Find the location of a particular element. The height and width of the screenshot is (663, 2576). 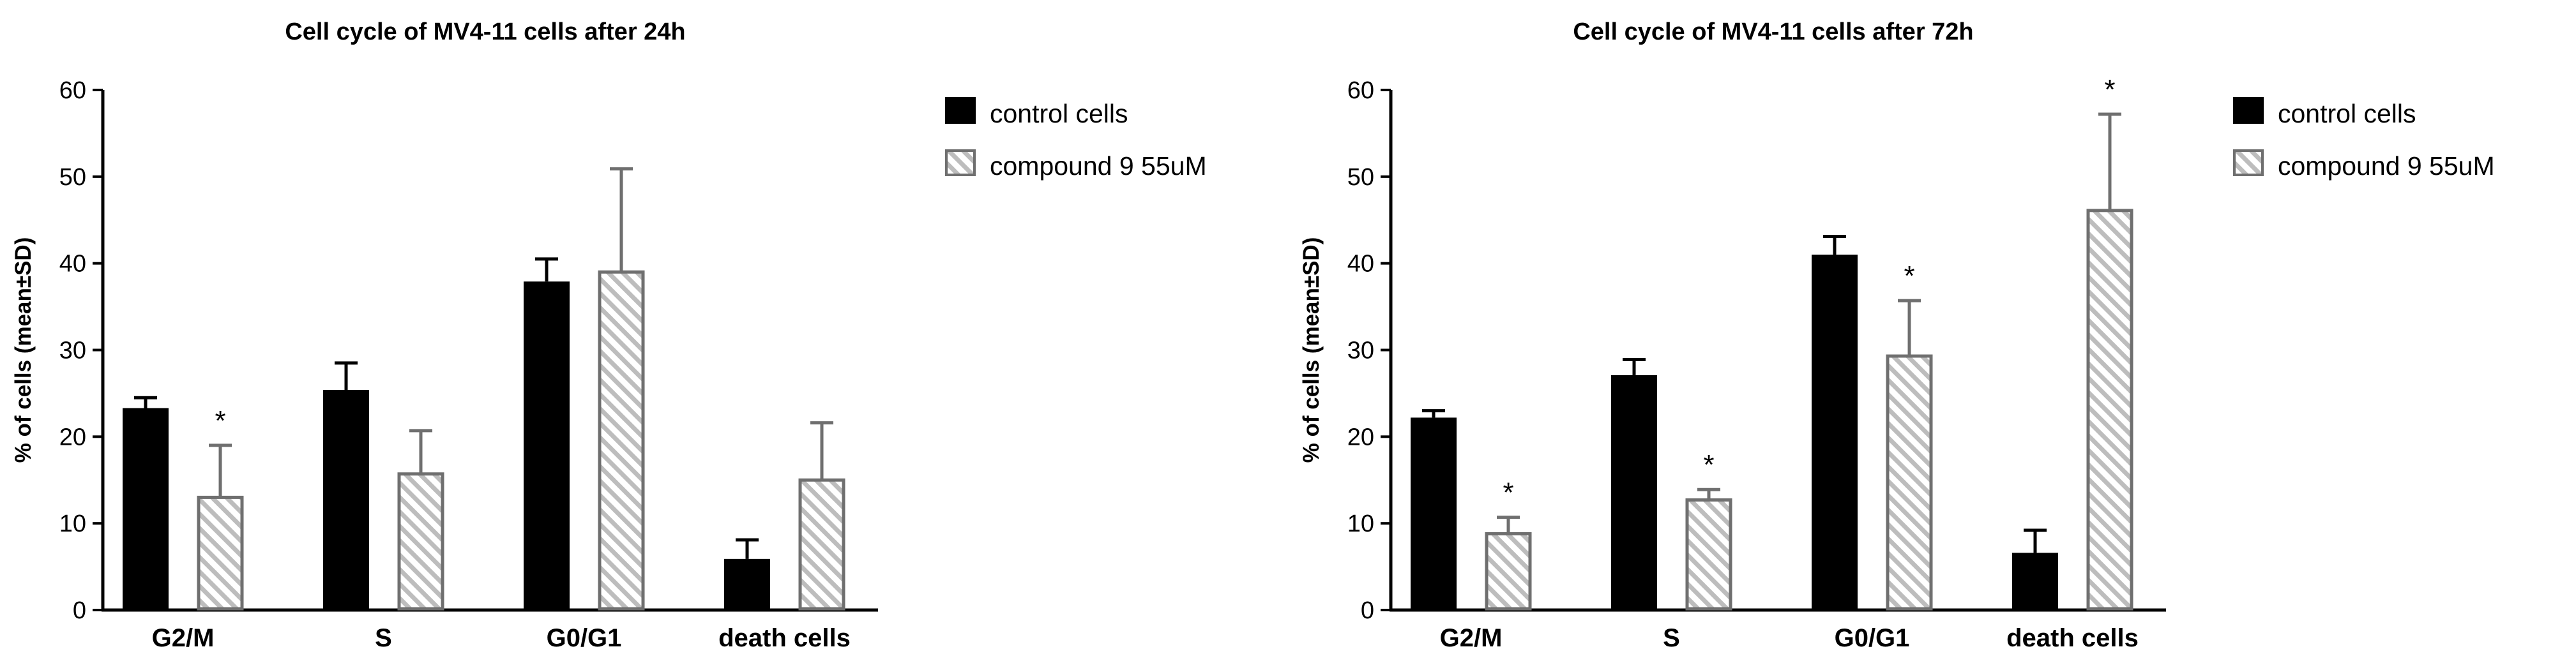

chart-title: Cell cycle of MV4-11 cells after 72h is located at coordinates (1773, 32).